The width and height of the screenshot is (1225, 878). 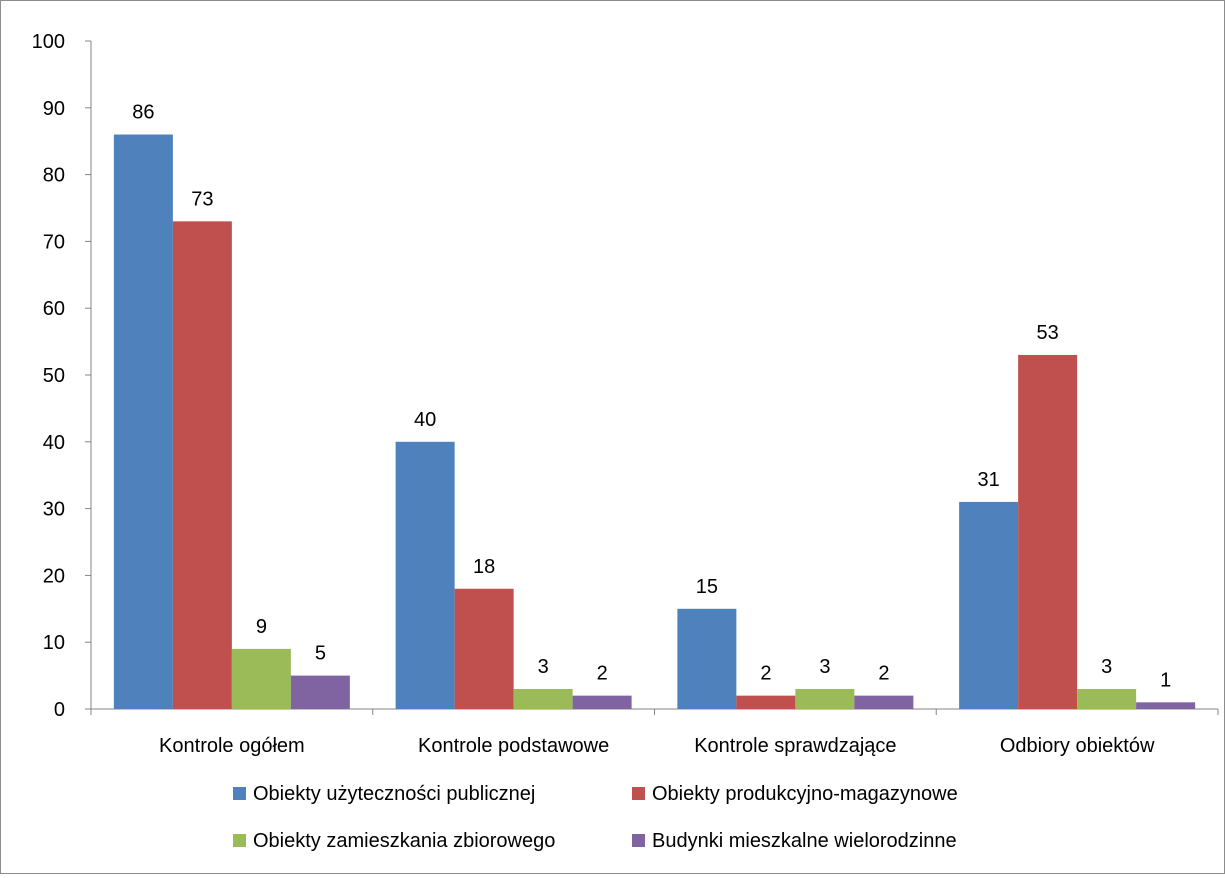 I want to click on y-tick-label: 70, so click(x=54, y=242).